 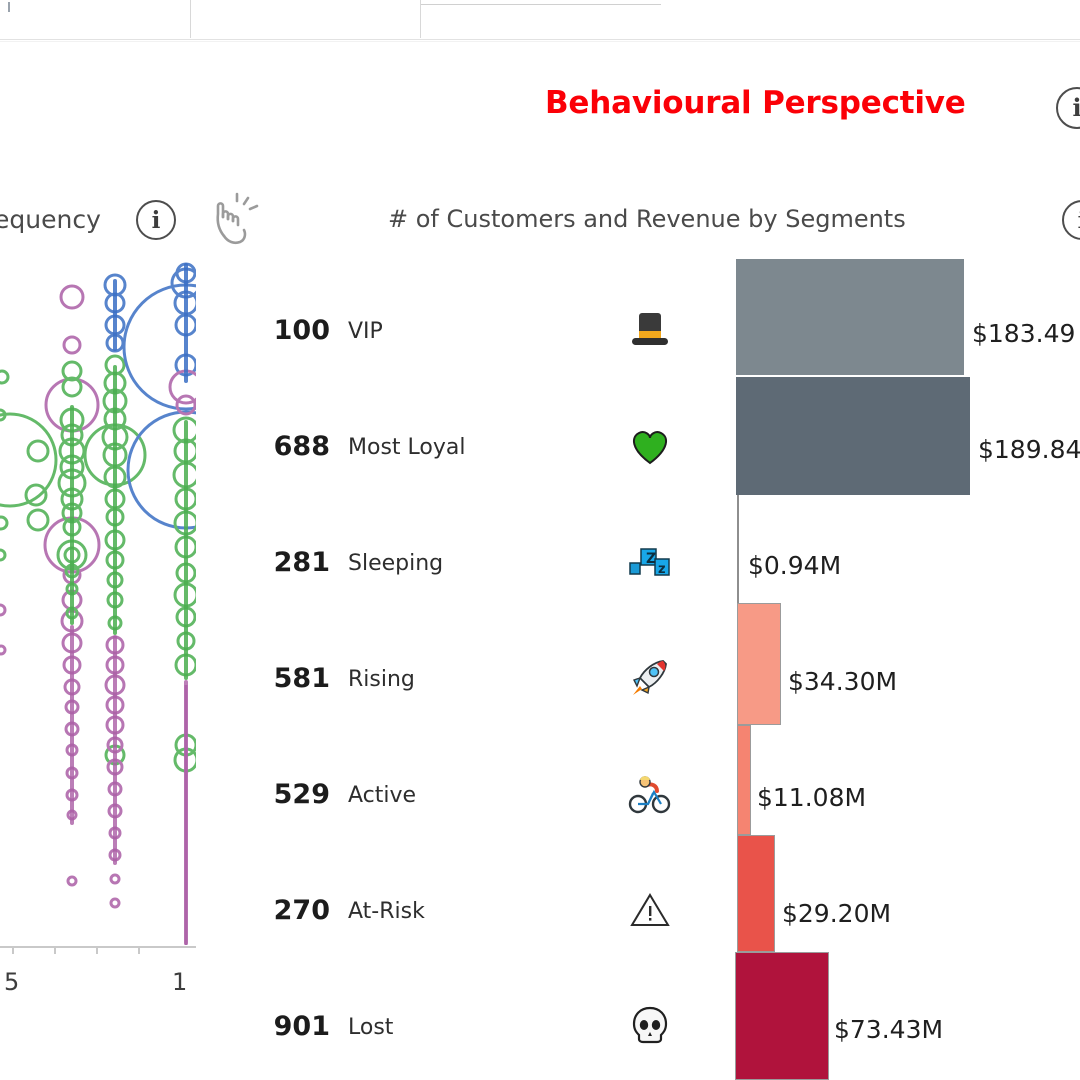 What do you see at coordinates (540, 21) in the screenshot?
I see `toolbar-strip` at bounding box center [540, 21].